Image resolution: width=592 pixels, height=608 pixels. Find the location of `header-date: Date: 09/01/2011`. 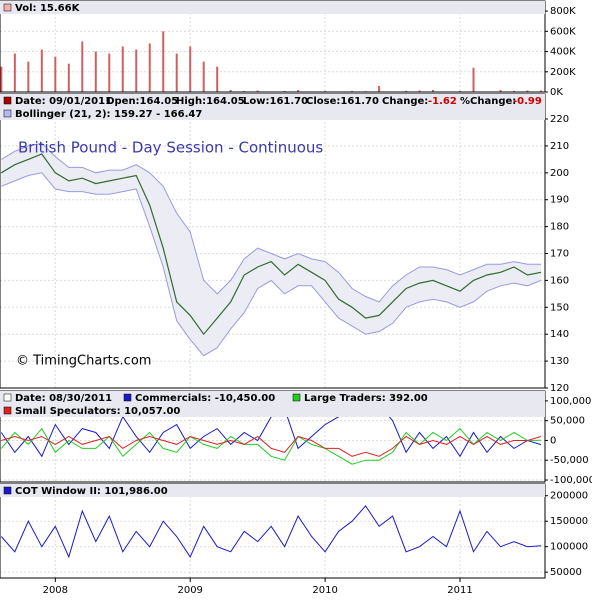

header-date: Date: 09/01/2011 is located at coordinates (63, 101).